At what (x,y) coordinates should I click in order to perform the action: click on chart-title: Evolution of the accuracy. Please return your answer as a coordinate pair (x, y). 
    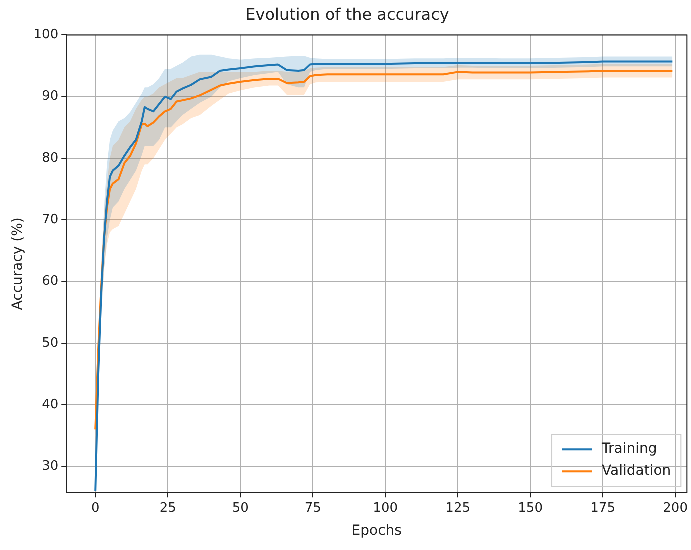
    Looking at the image, I should click on (348, 14).